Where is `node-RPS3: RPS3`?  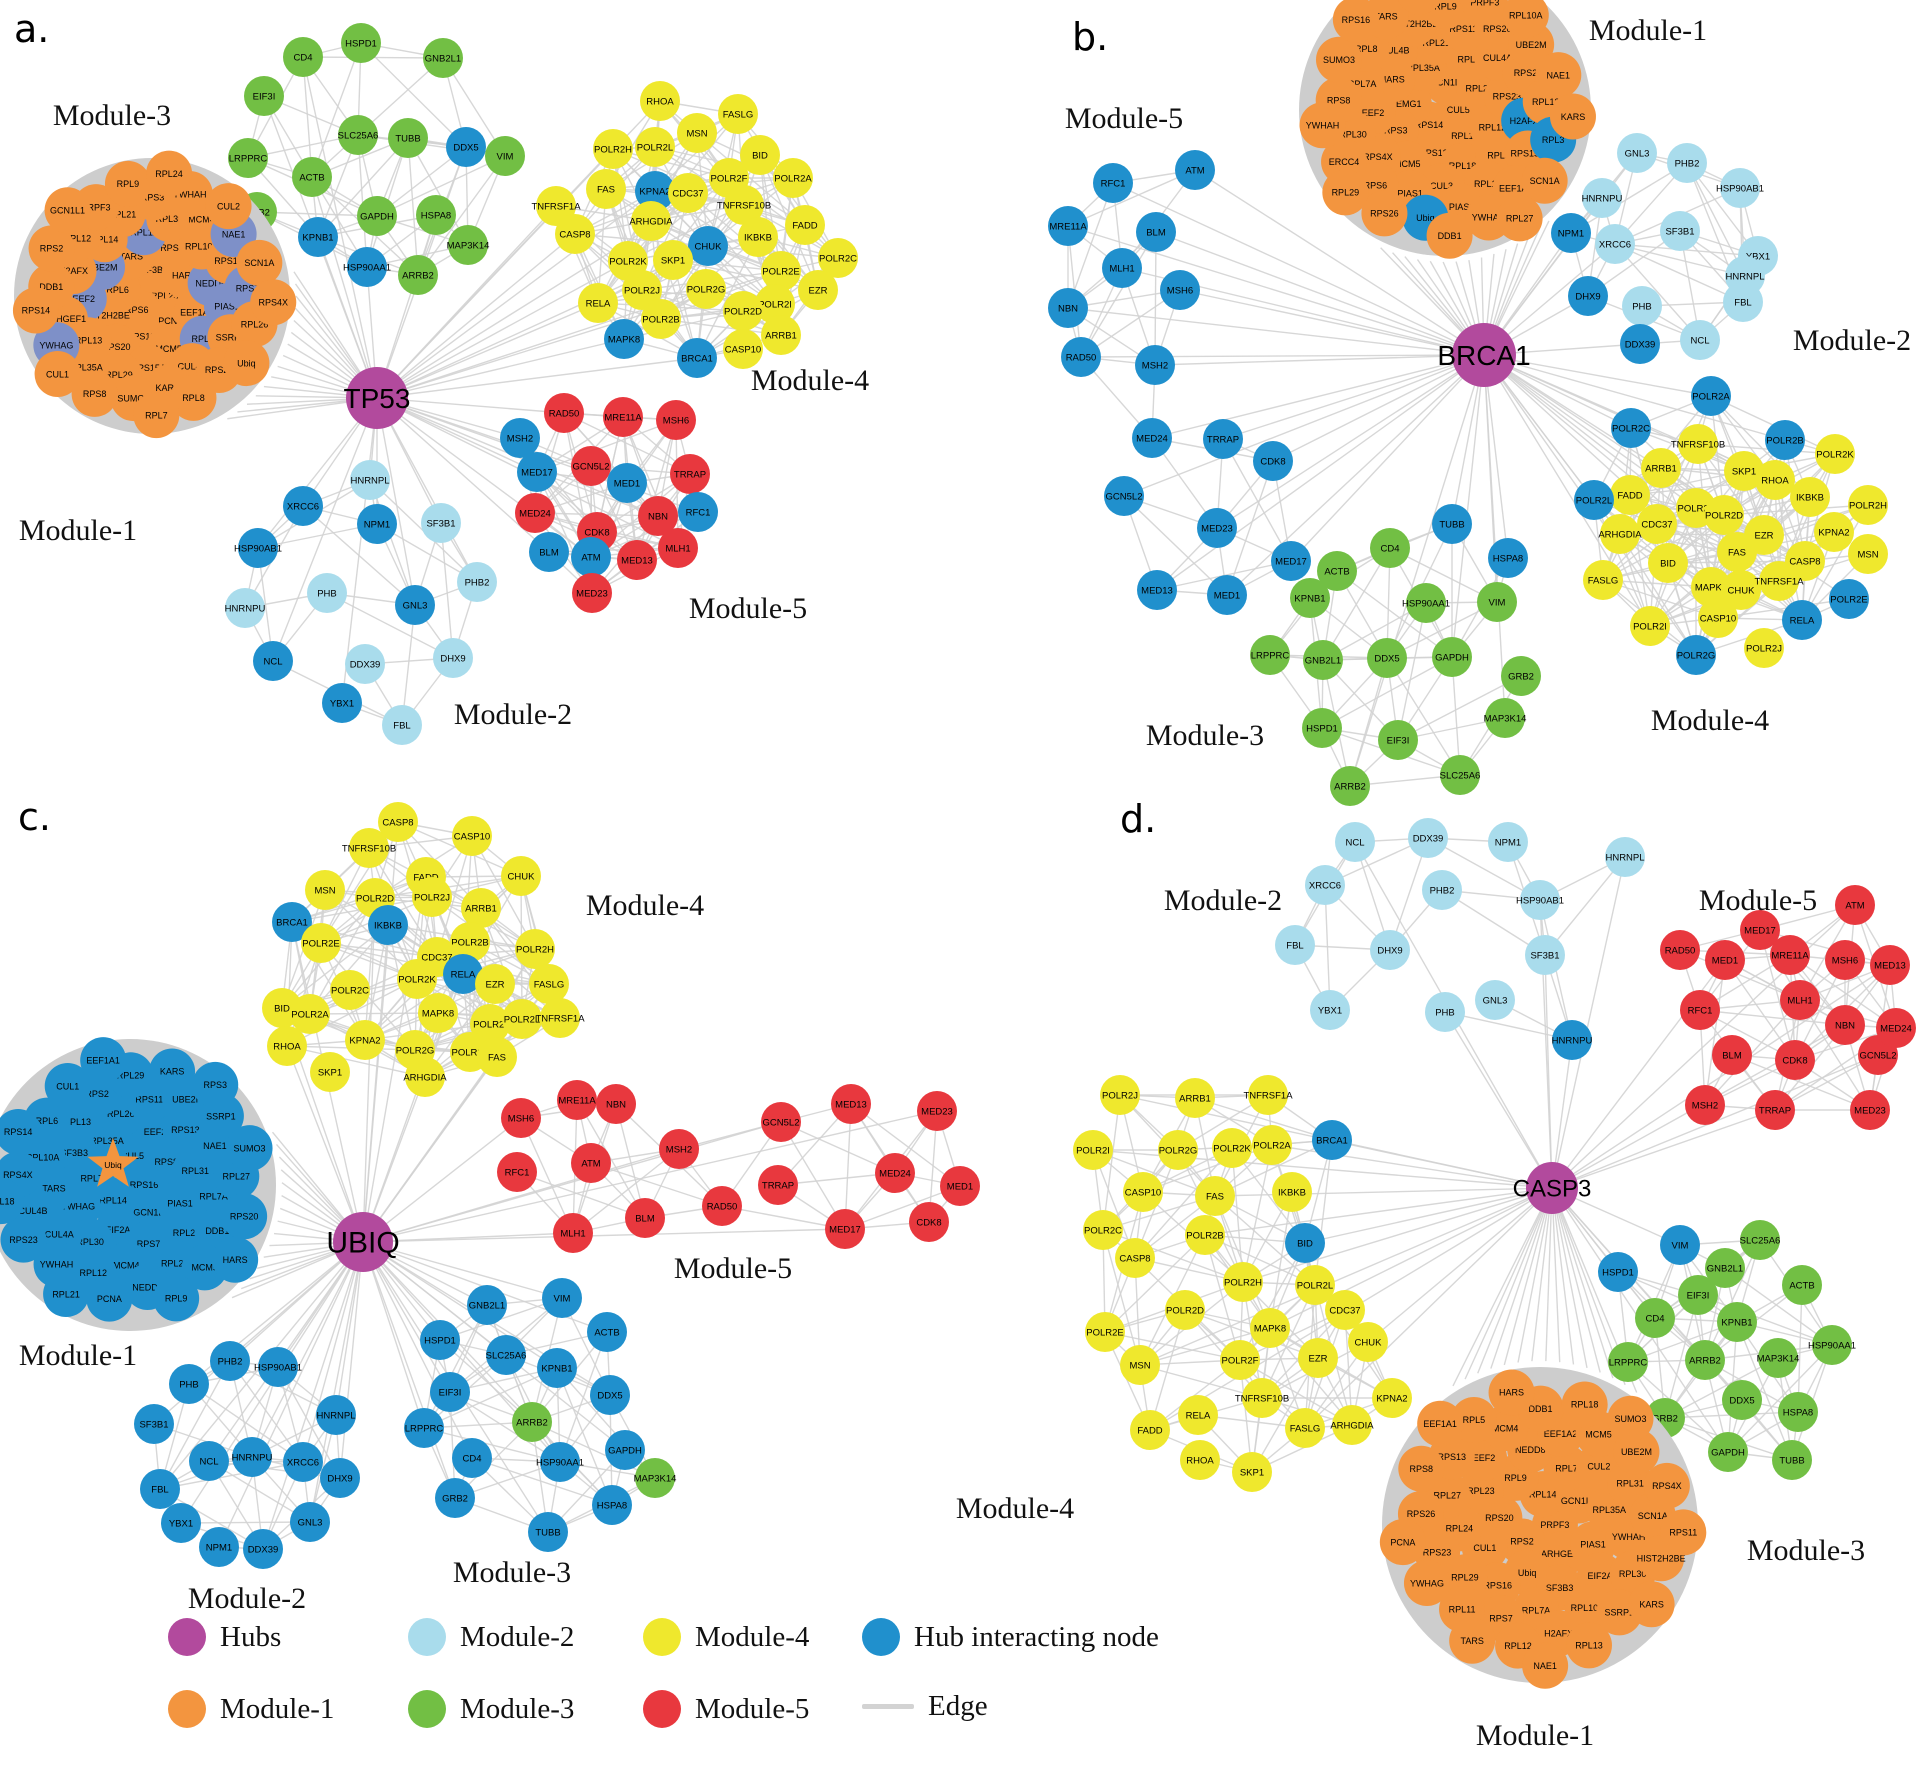
node-RPS3: RPS3 is located at coordinates (215, 1084).